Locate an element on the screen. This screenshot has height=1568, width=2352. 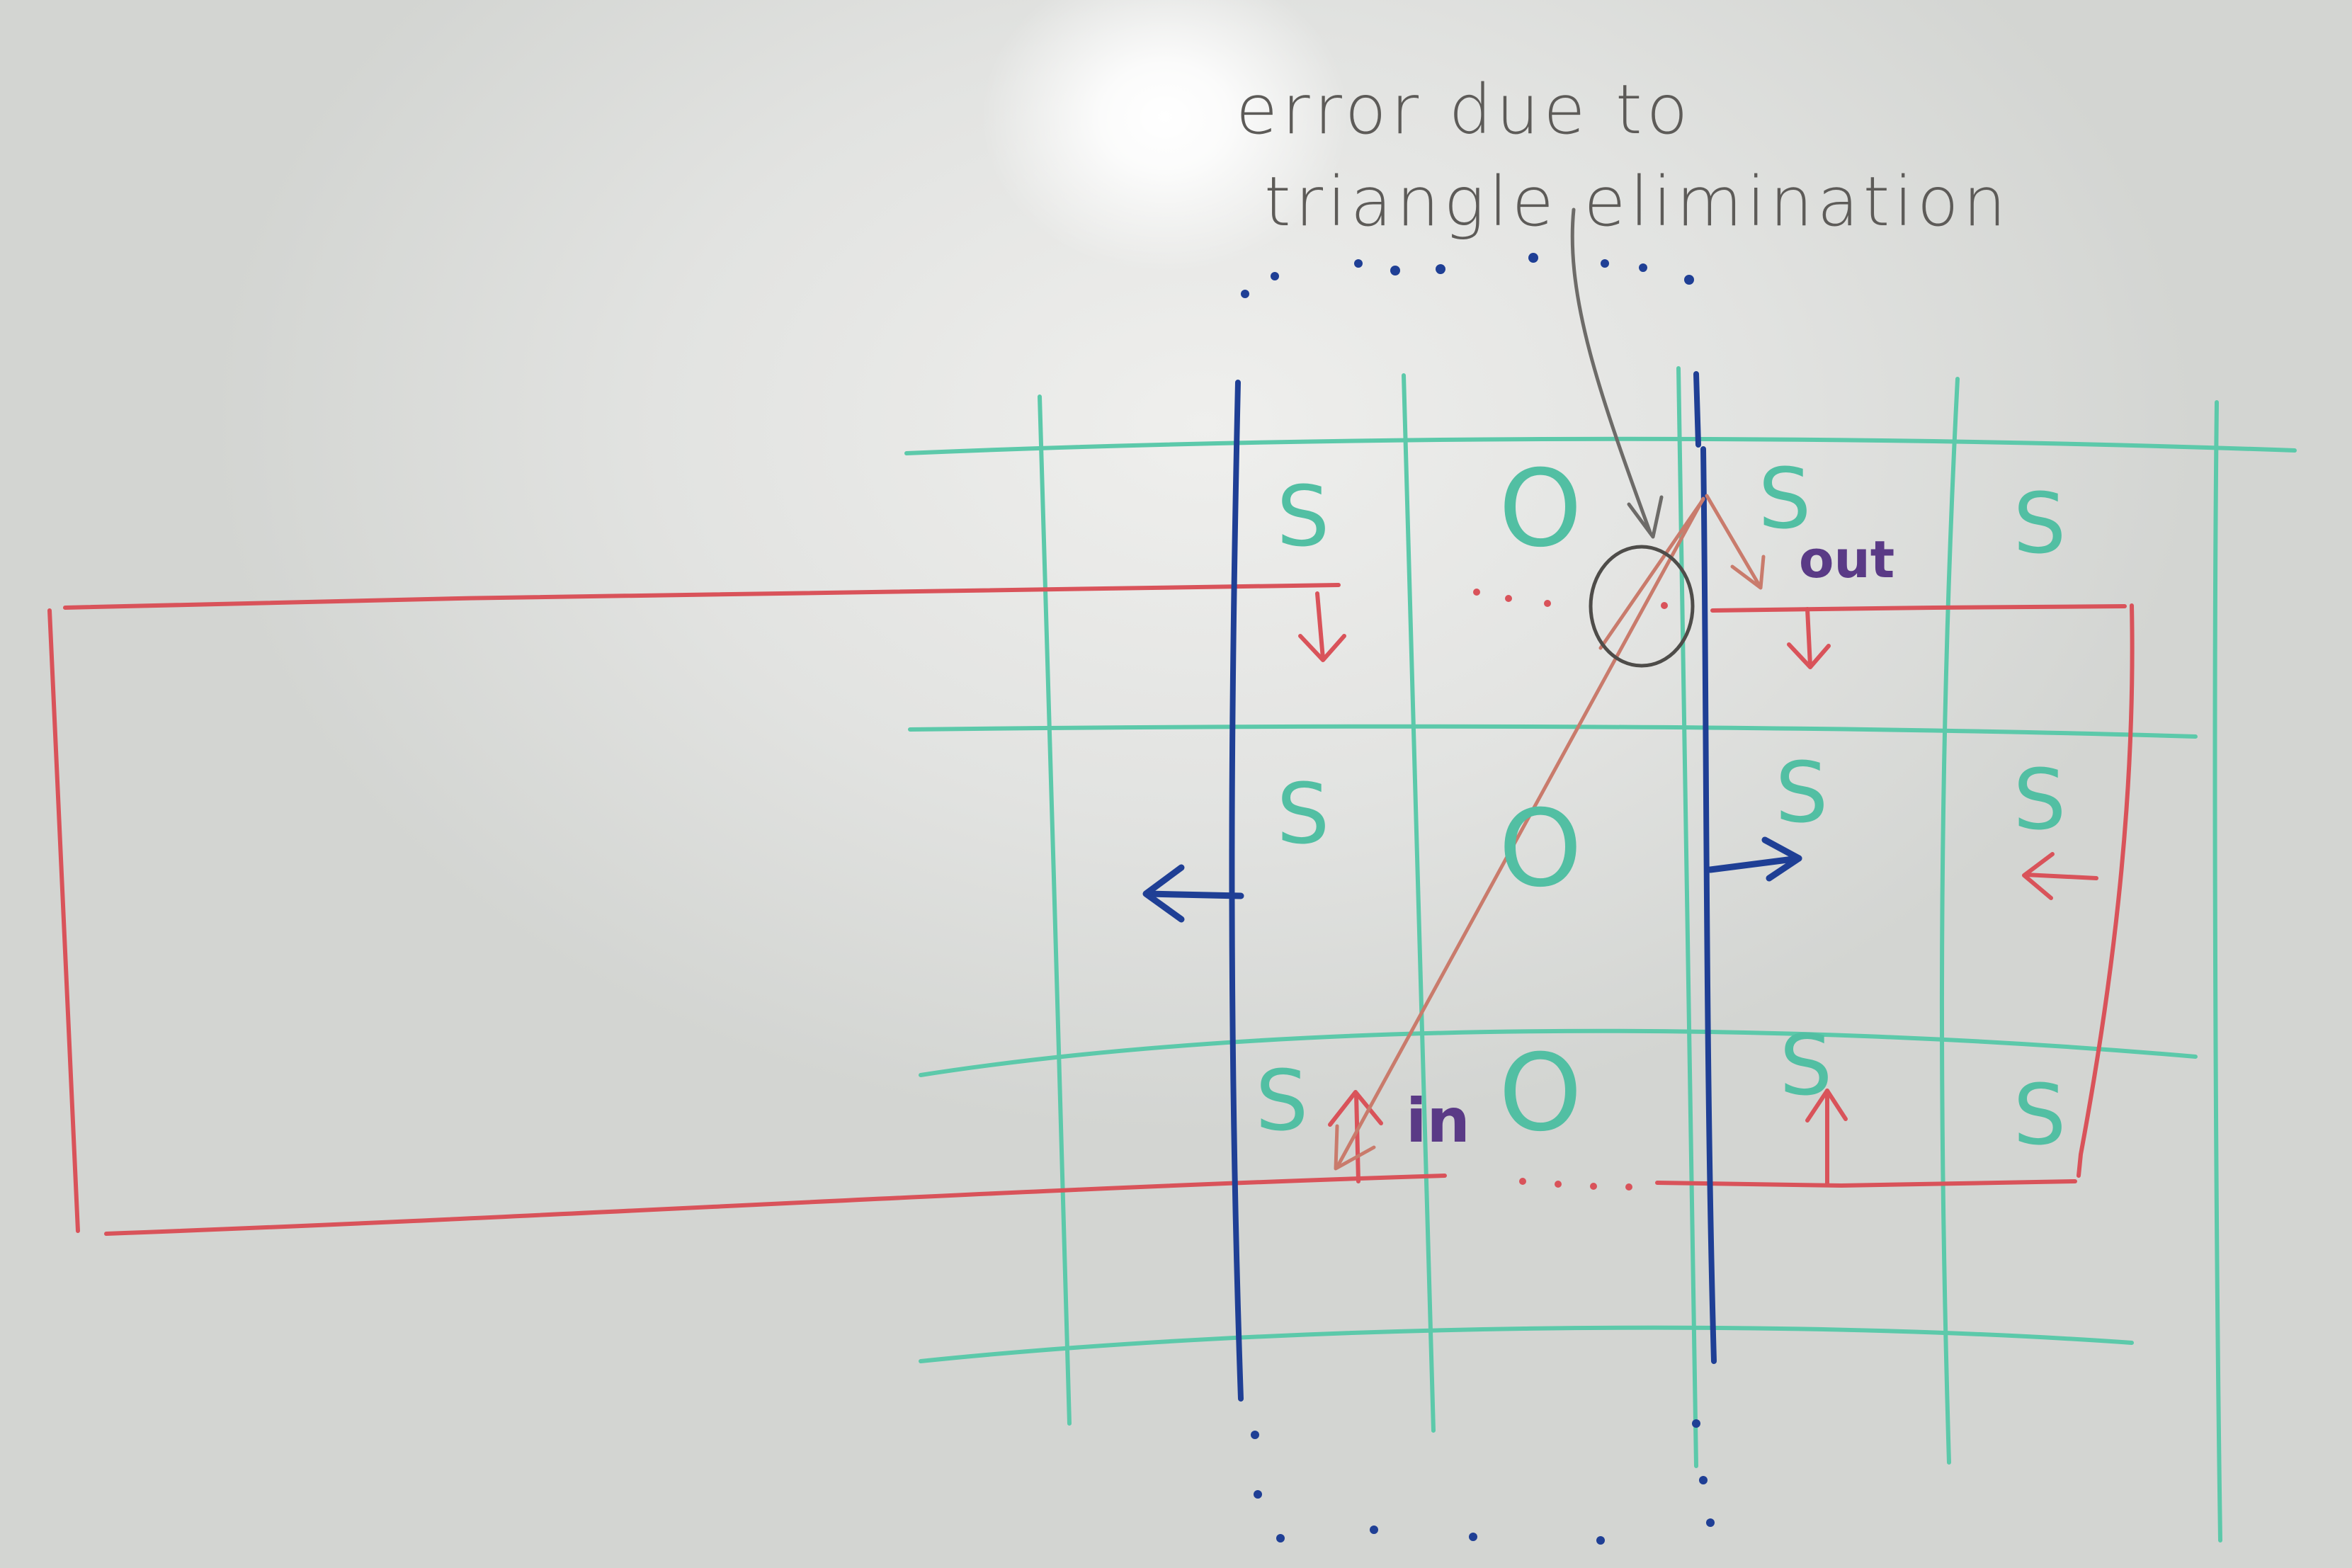
grid-line-h1 is located at coordinates (1600, 445).